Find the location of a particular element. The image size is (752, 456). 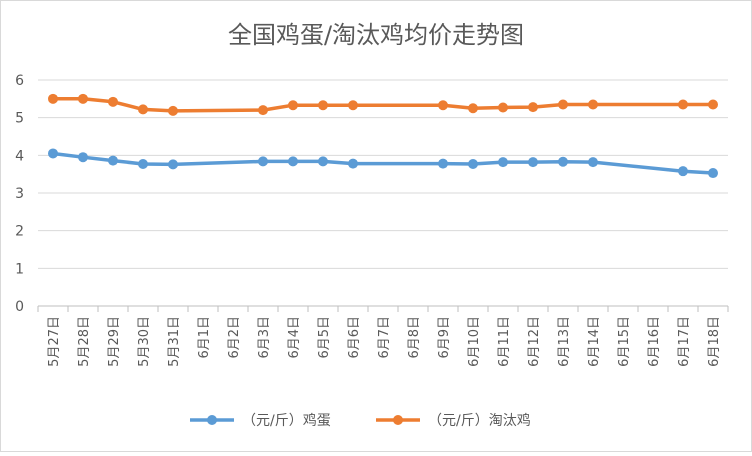

x-tick-label: 6月7日 is located at coordinates (384, 337).